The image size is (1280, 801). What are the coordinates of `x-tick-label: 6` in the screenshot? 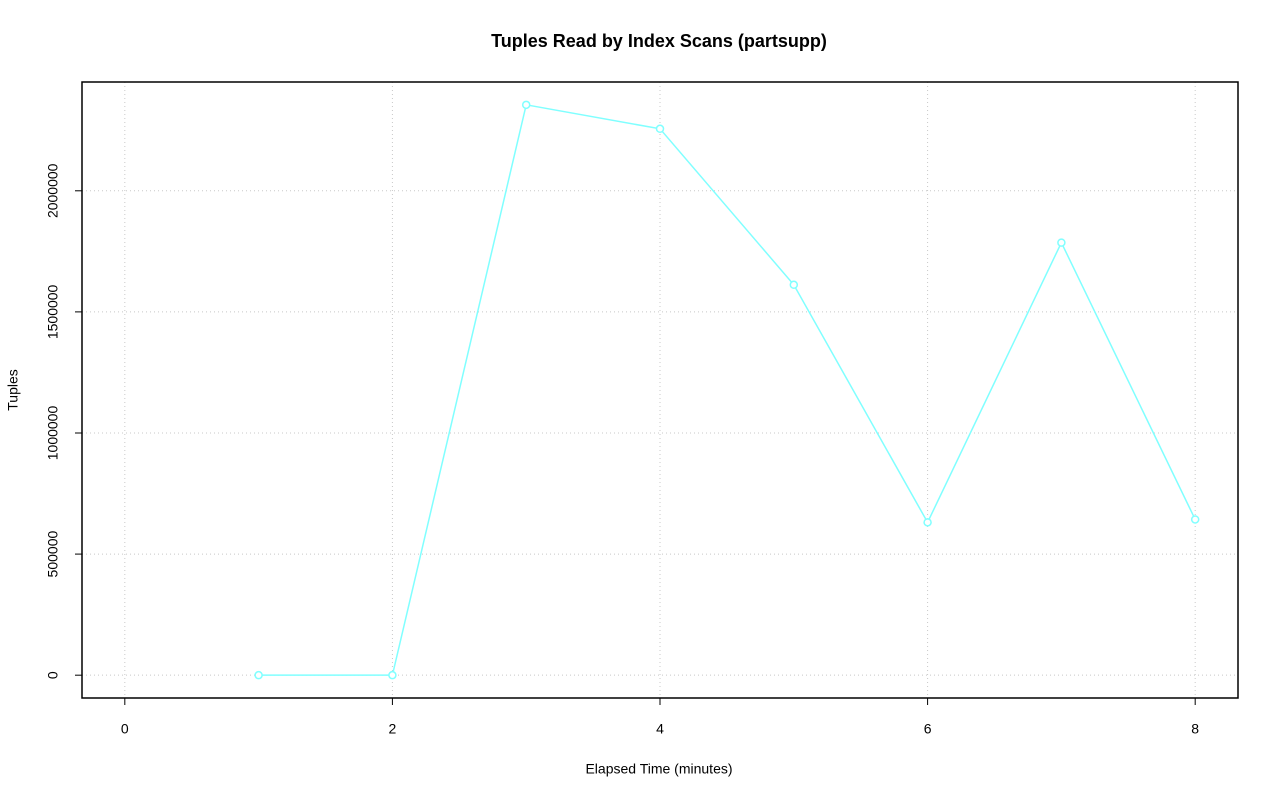 It's located at (928, 729).